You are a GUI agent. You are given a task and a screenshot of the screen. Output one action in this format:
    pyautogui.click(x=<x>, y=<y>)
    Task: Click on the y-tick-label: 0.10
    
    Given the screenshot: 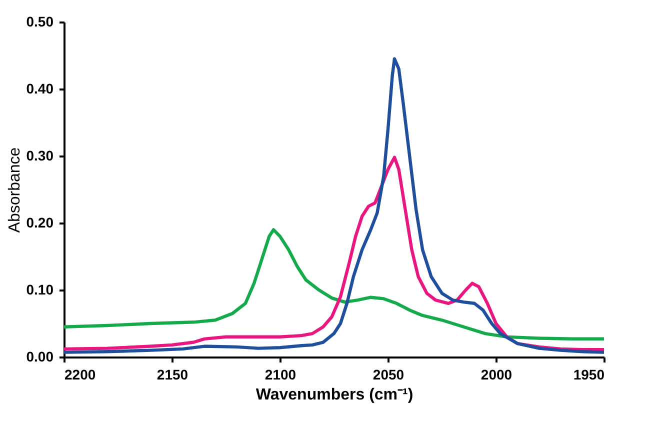 What is the action you would take?
    pyautogui.click(x=40, y=290)
    